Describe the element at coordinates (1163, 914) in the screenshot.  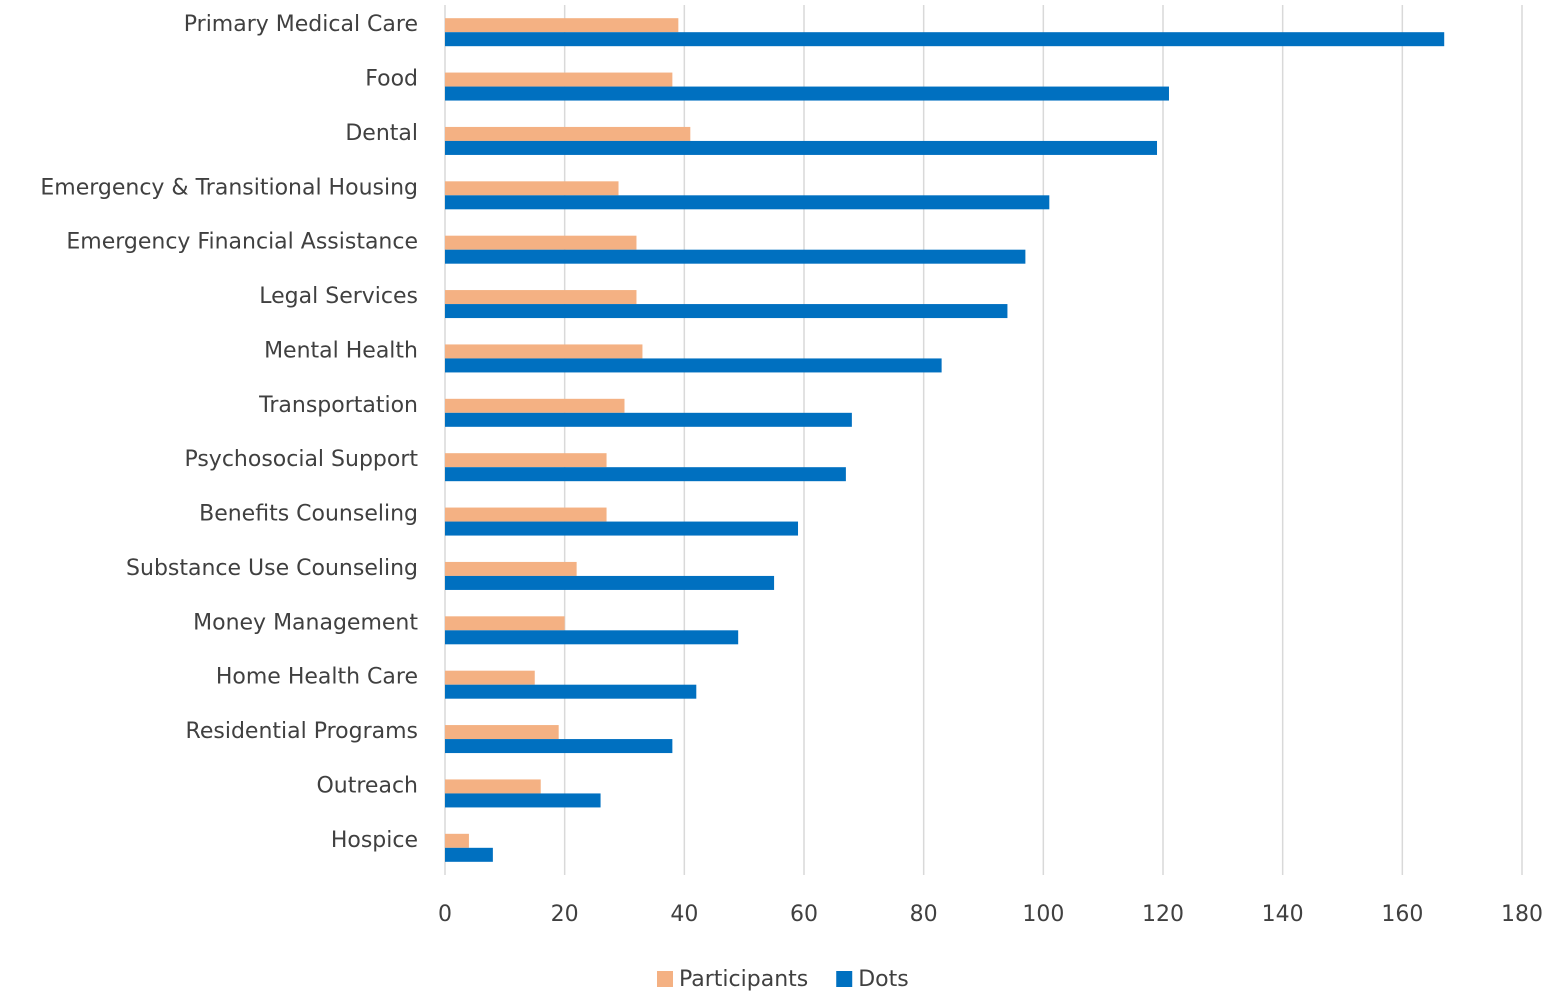
I see `x-tick-label: 120` at that location.